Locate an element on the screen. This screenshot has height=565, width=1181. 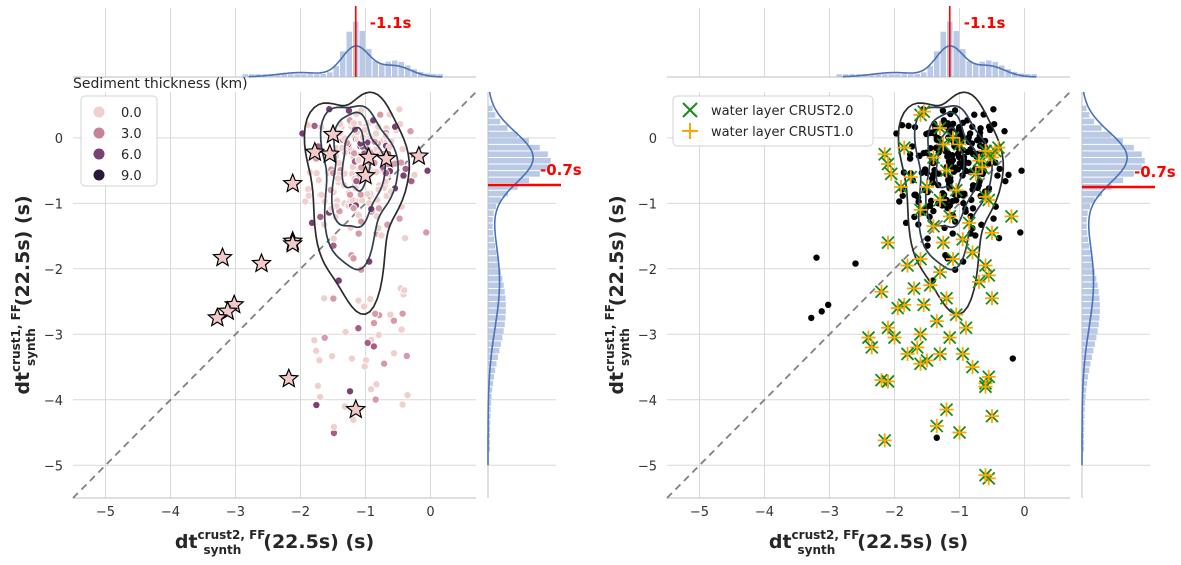
y-axis-label: dtcrust1, FFsynth(22.5s) (s) is located at coordinates (617, 294).